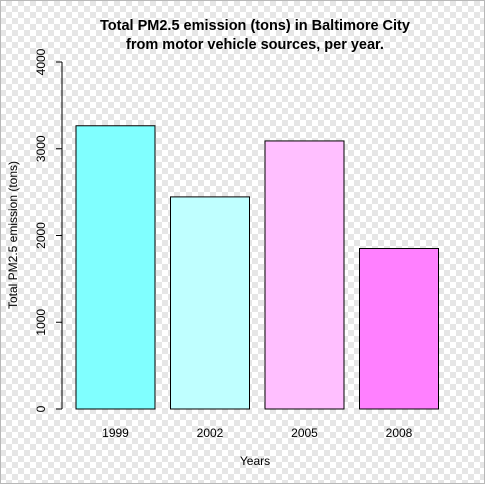 The image size is (485, 484). What do you see at coordinates (399, 329) in the screenshot?
I see `bar-2008` at bounding box center [399, 329].